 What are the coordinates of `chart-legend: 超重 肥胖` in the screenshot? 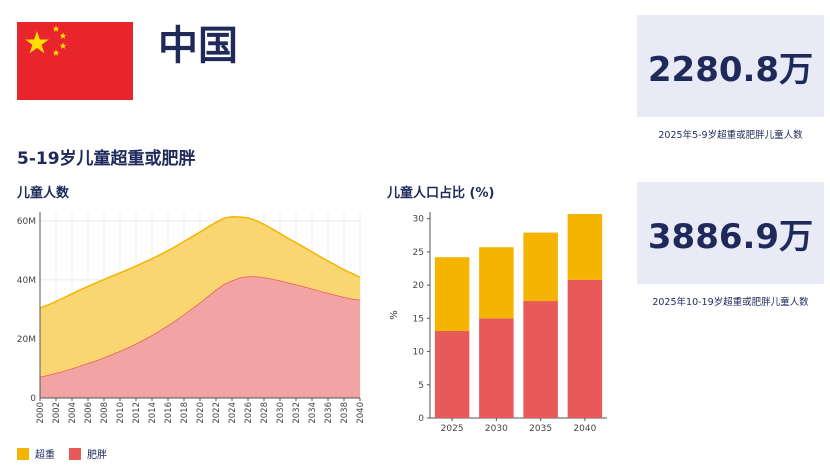 It's located at (69, 453).